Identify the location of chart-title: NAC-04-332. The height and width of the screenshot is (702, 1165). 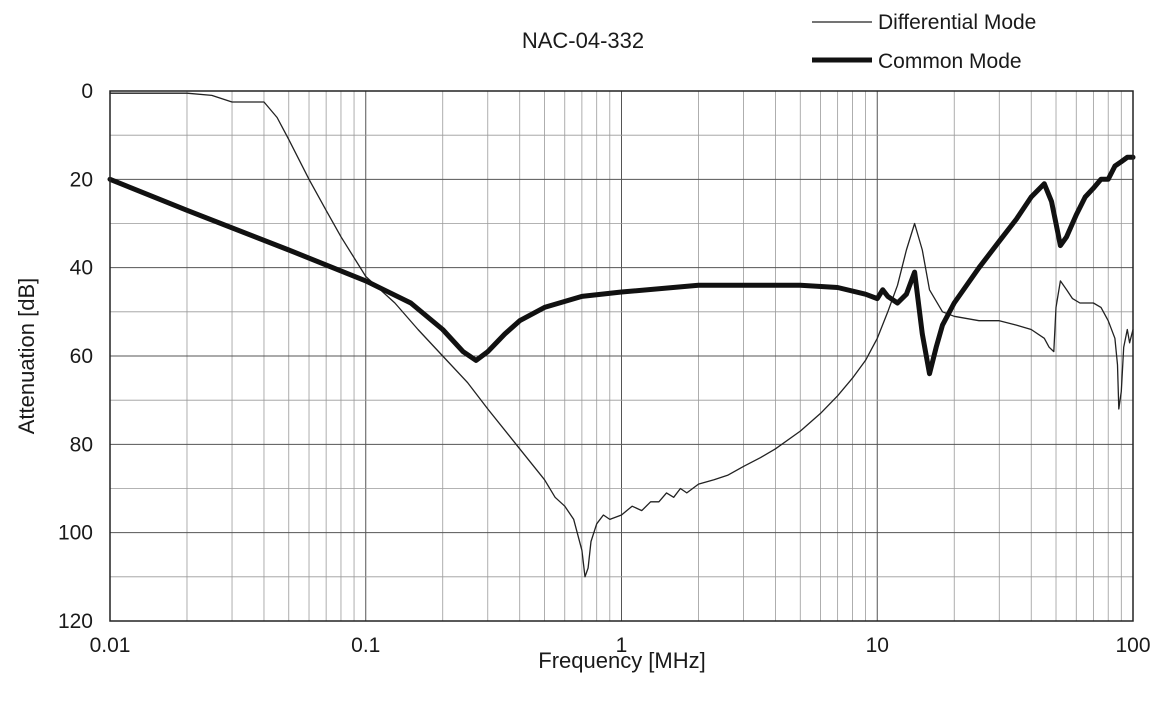
(583, 40).